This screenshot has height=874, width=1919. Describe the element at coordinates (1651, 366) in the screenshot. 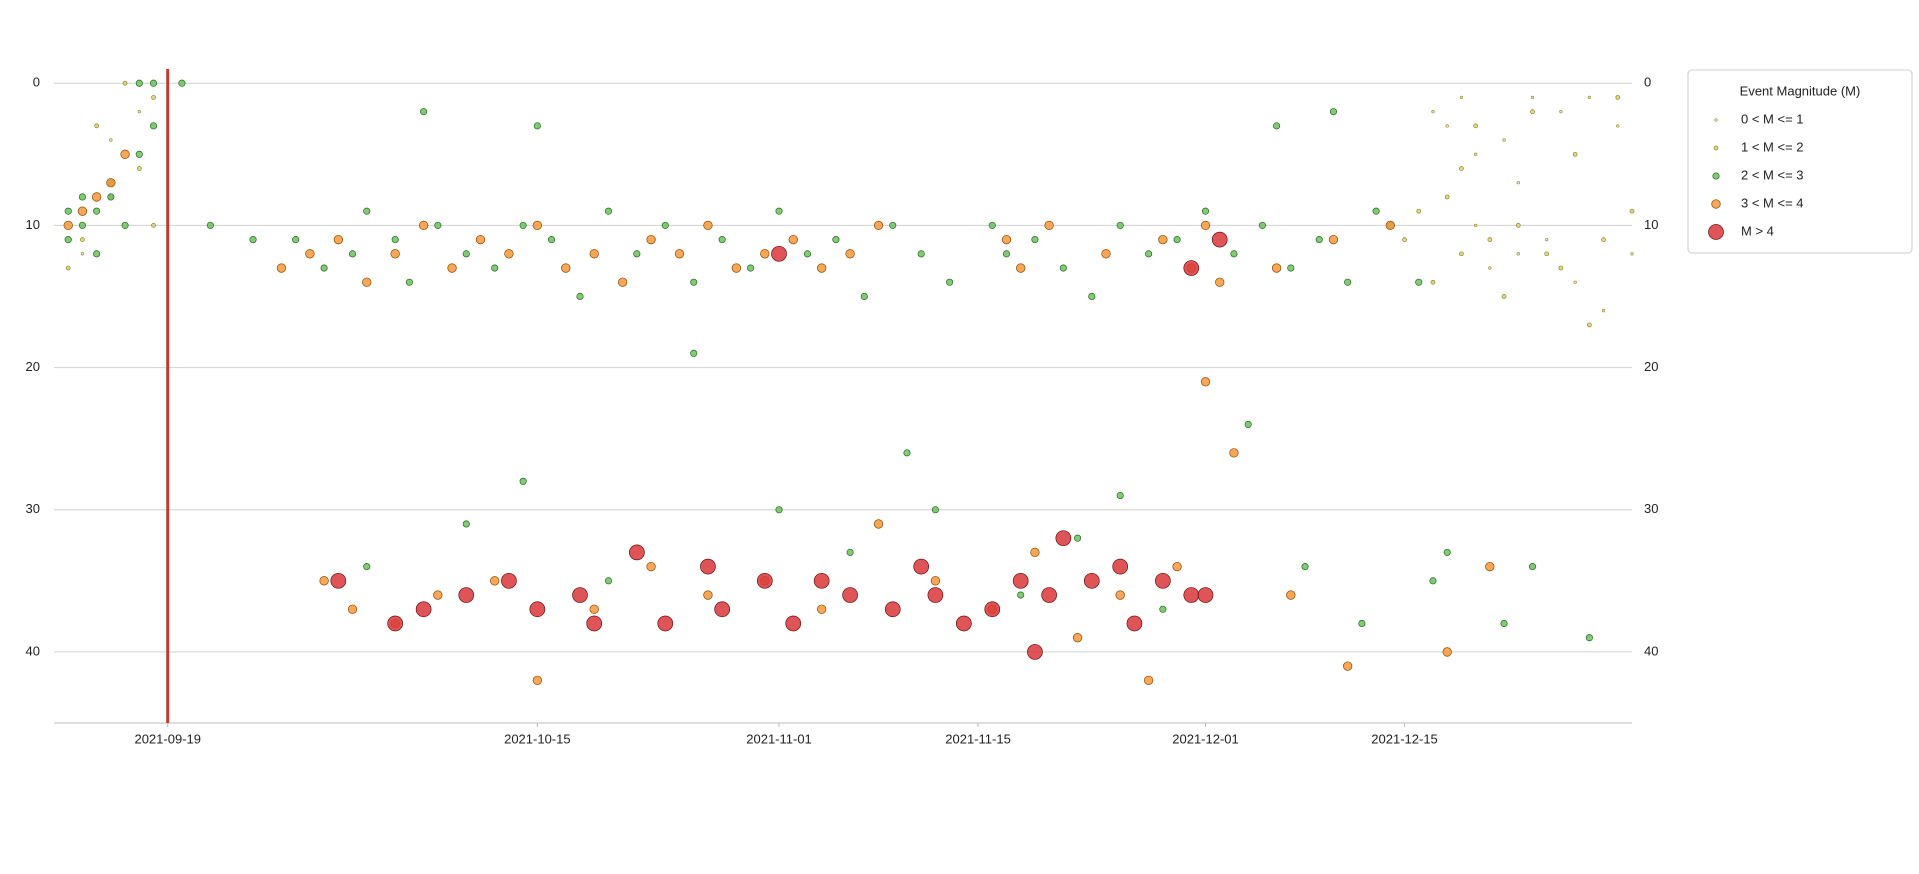

I see `y2-tick-label: 20` at that location.